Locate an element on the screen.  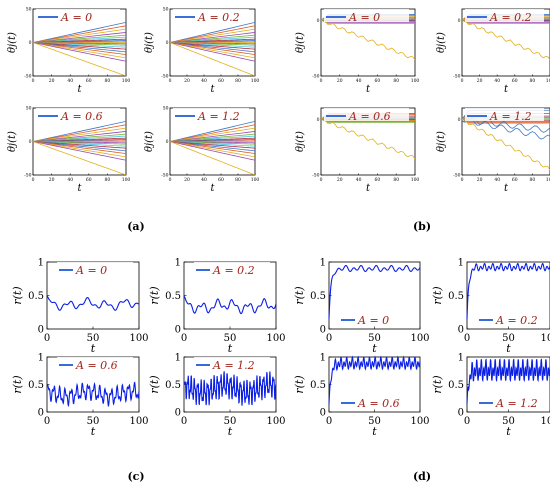
y-axis-label: θj(t) is located at coordinates (12, 141).